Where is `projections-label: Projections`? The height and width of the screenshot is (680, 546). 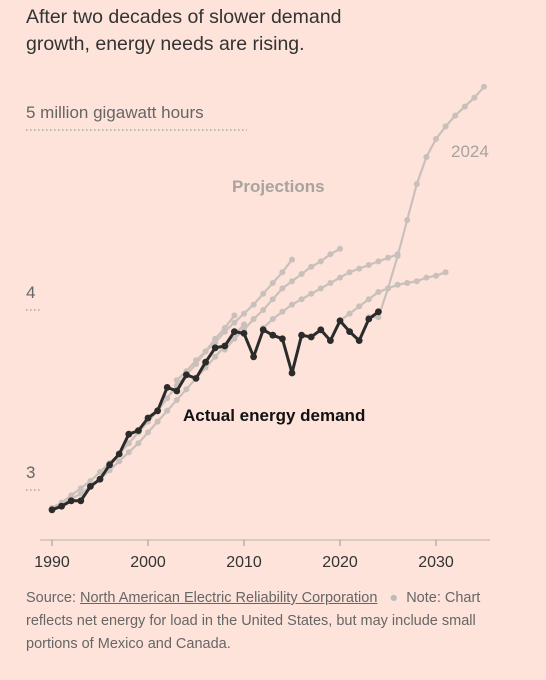 projections-label: Projections is located at coordinates (278, 186).